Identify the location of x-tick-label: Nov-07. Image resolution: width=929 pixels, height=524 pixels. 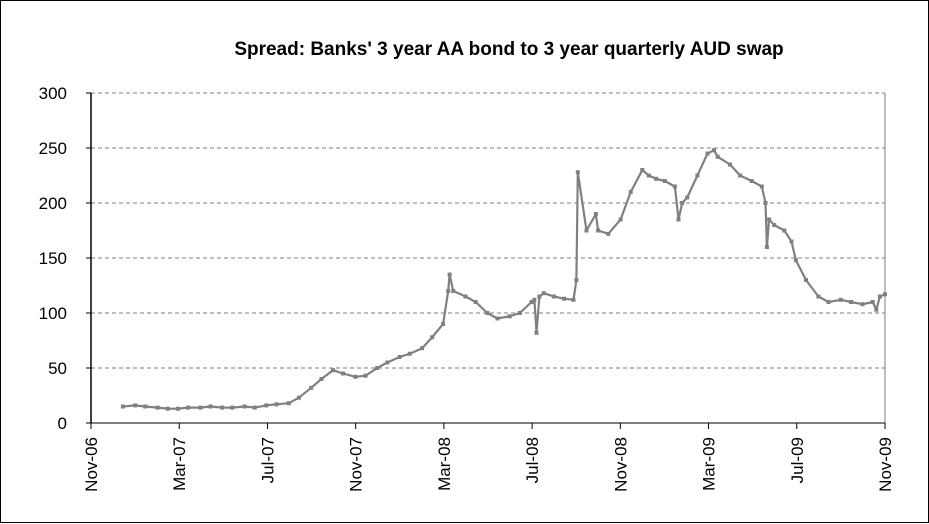
(356, 464).